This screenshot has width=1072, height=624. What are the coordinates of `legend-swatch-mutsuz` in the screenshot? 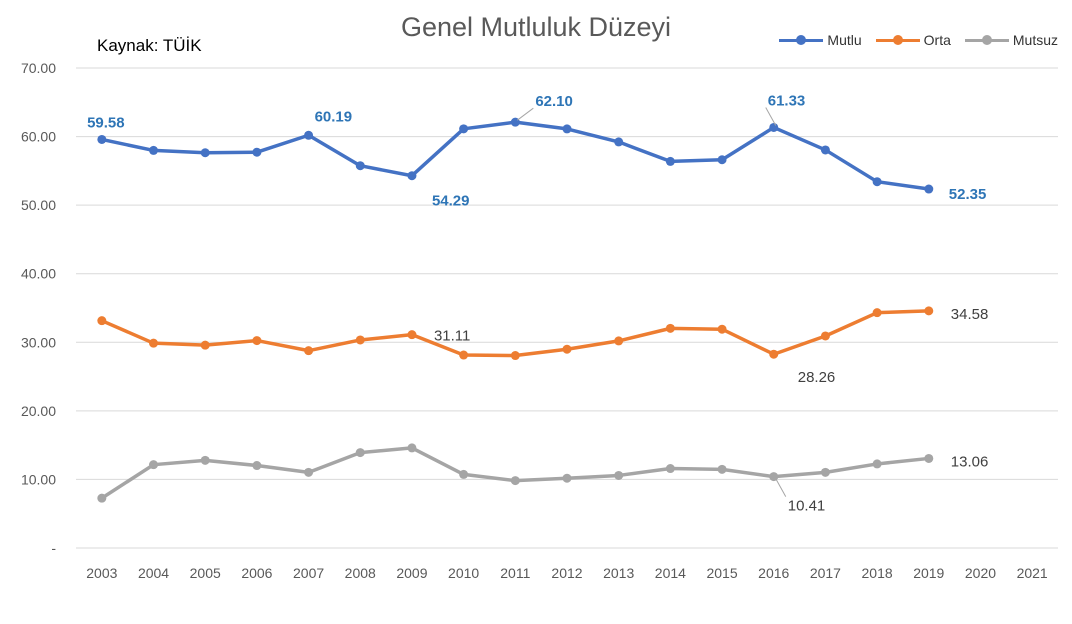 It's located at (986, 40).